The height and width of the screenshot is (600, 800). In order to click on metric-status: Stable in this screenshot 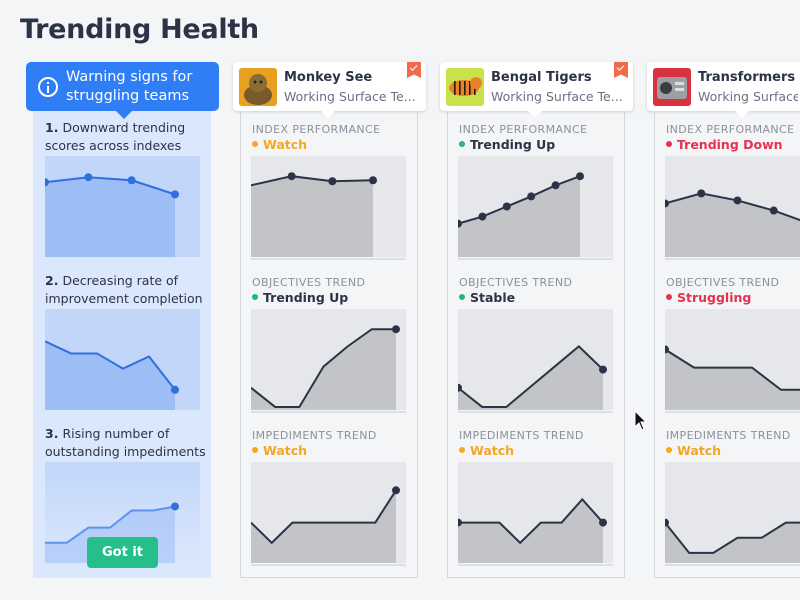, I will do `click(487, 297)`.